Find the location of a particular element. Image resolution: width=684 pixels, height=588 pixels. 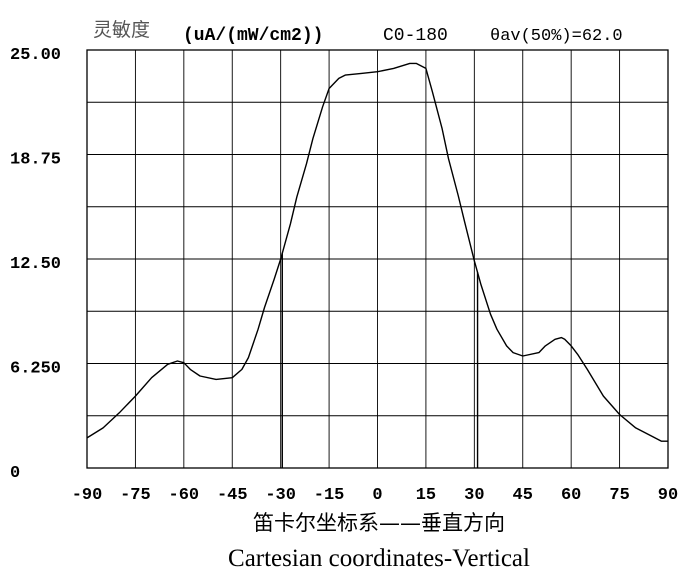

y-tick-label: 0 is located at coordinates (15, 473).